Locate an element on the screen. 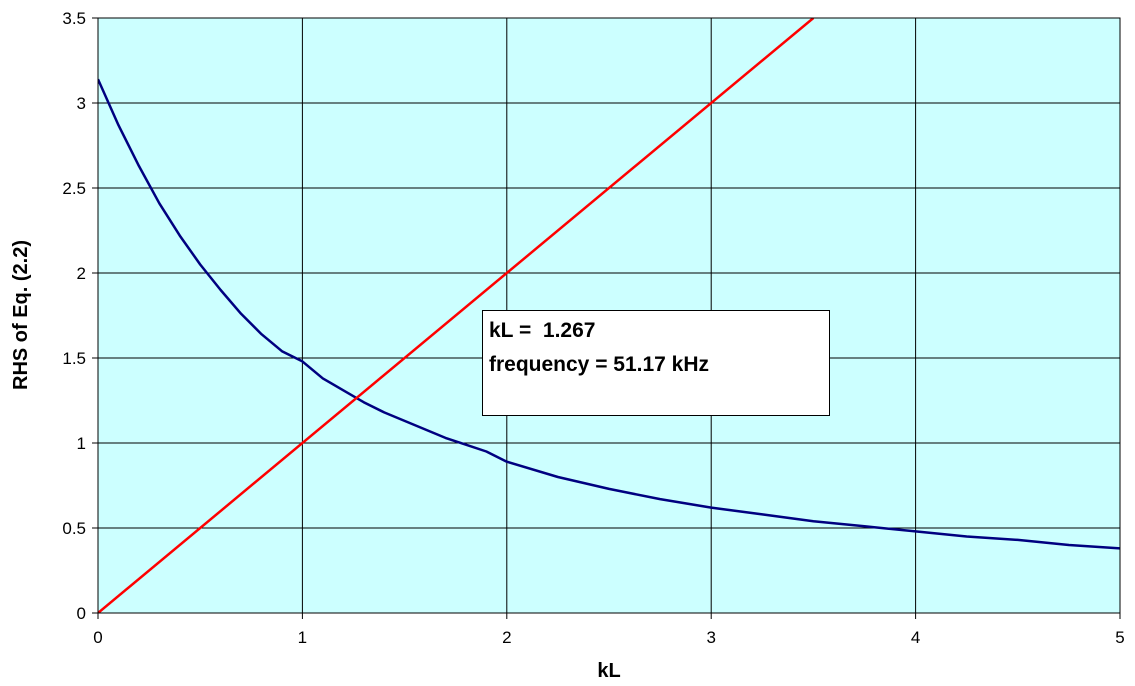 The width and height of the screenshot is (1135, 686). y-tick-label: 3 is located at coordinates (81, 103).